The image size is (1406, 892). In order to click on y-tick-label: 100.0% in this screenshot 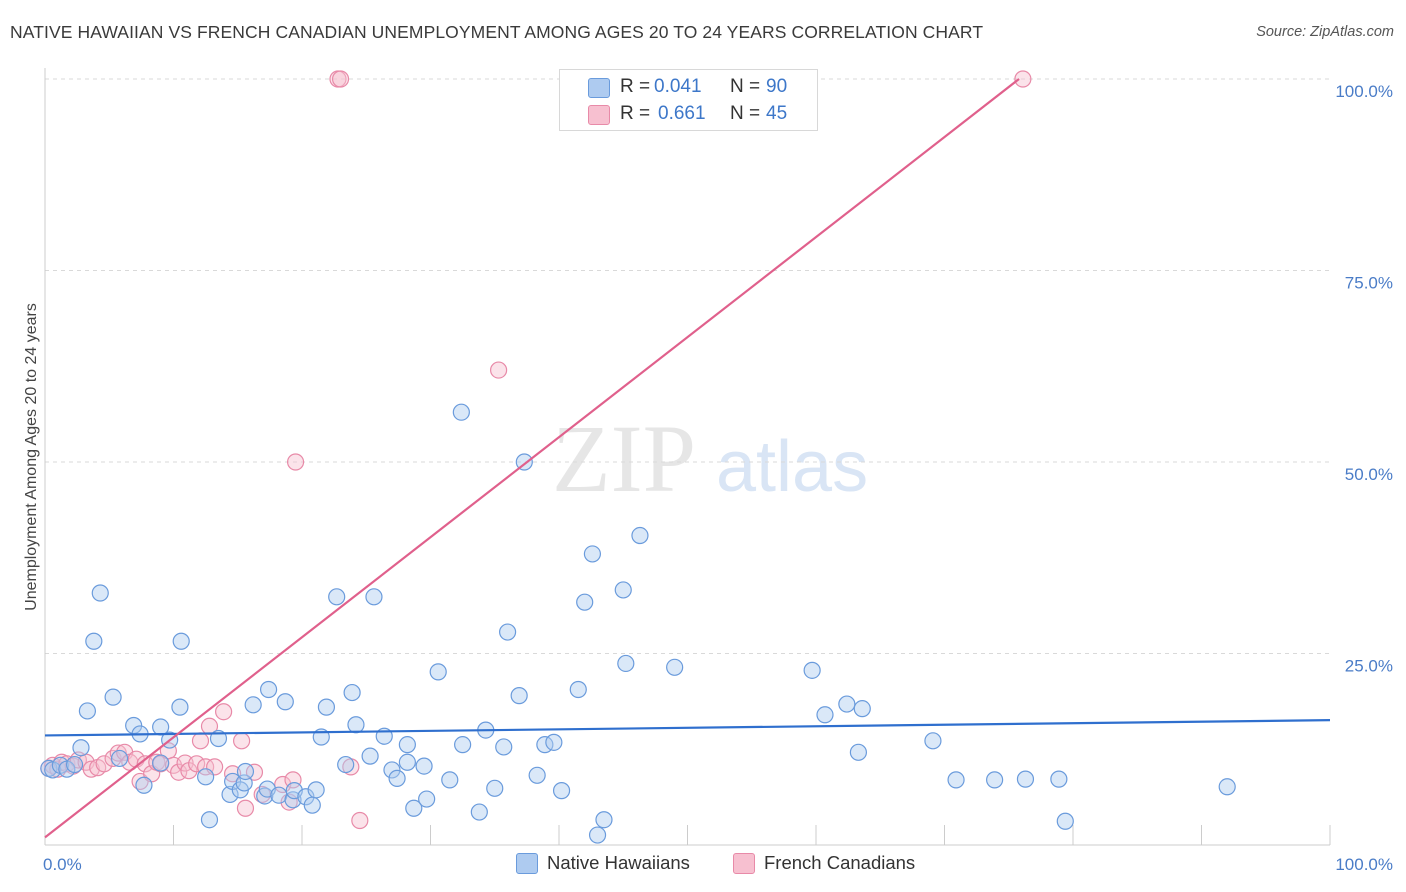, I will do `click(1364, 91)`.